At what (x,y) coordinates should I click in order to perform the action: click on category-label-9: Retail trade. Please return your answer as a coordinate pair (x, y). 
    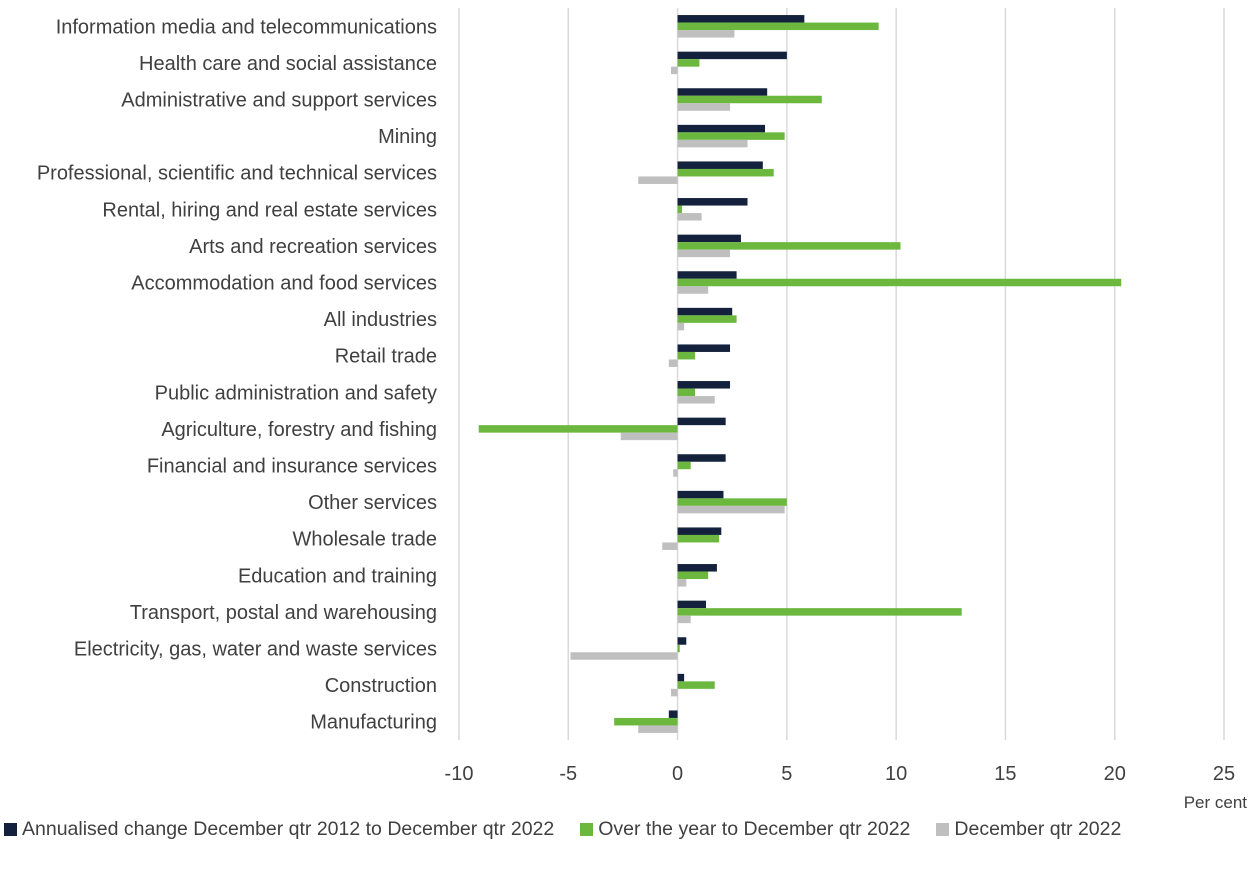
    Looking at the image, I should click on (386, 357).